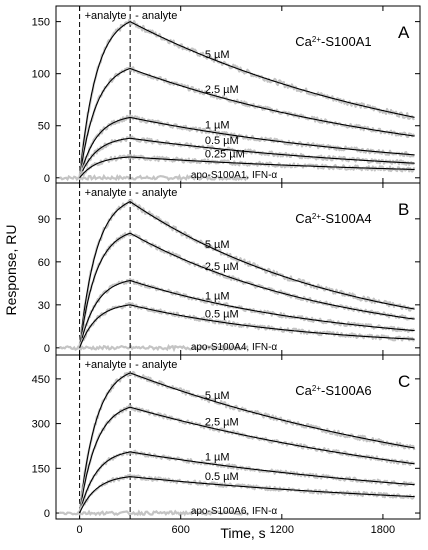 This screenshot has width=428, height=550. What do you see at coordinates (234, 175) in the screenshot?
I see `apo-label: apo-S100A1, IFN-α` at bounding box center [234, 175].